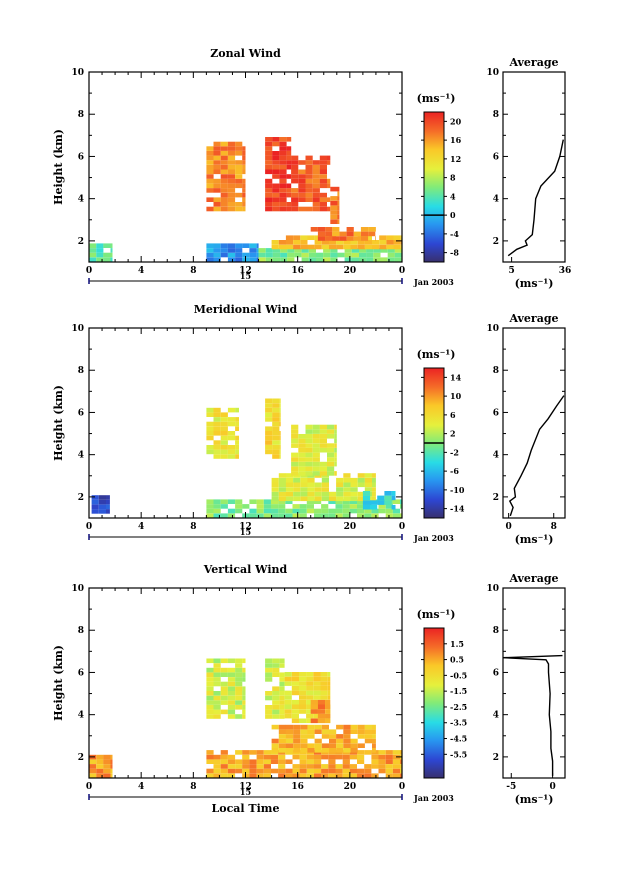 Image resolution: width=620 pixels, height=873 pixels. What do you see at coordinates (81, 200) in the screenshot?
I see `y-tick-label: 4` at bounding box center [81, 200].